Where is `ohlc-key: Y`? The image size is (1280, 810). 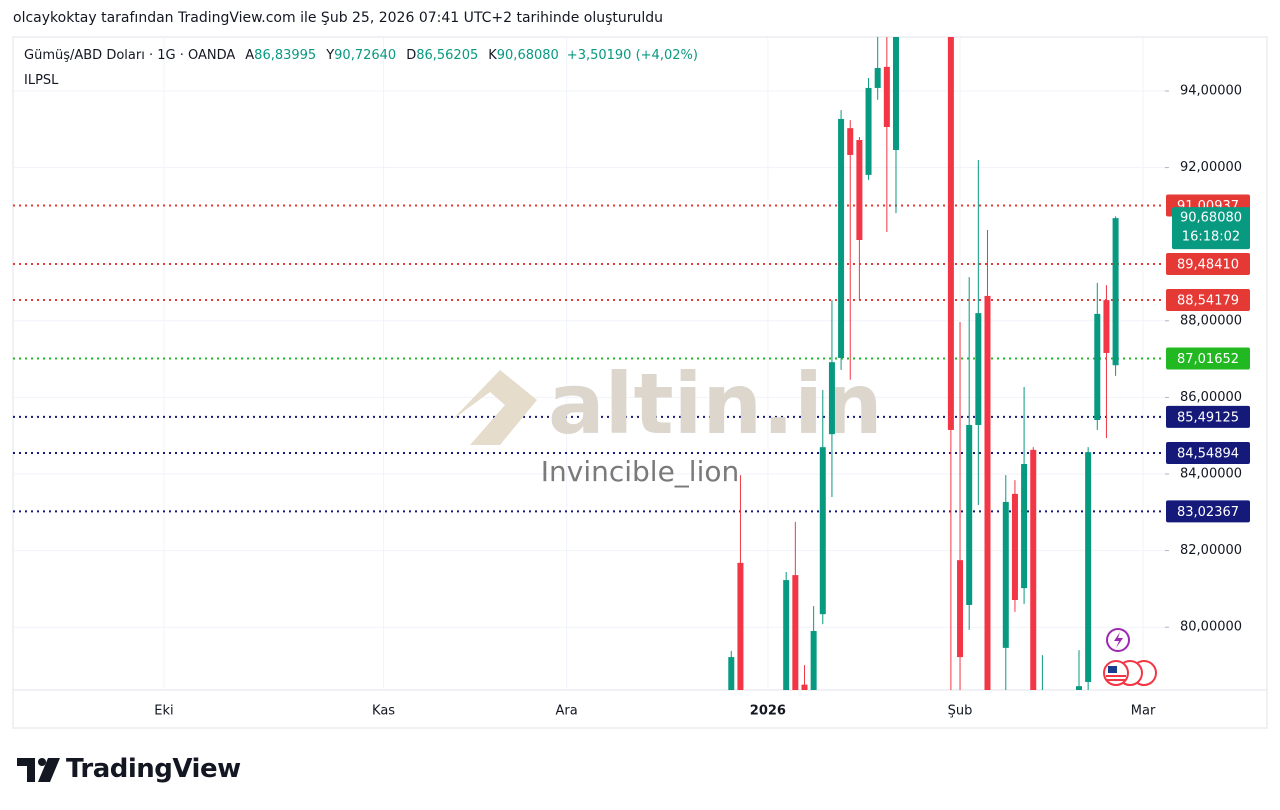
ohlc-key: Y is located at coordinates (330, 55).